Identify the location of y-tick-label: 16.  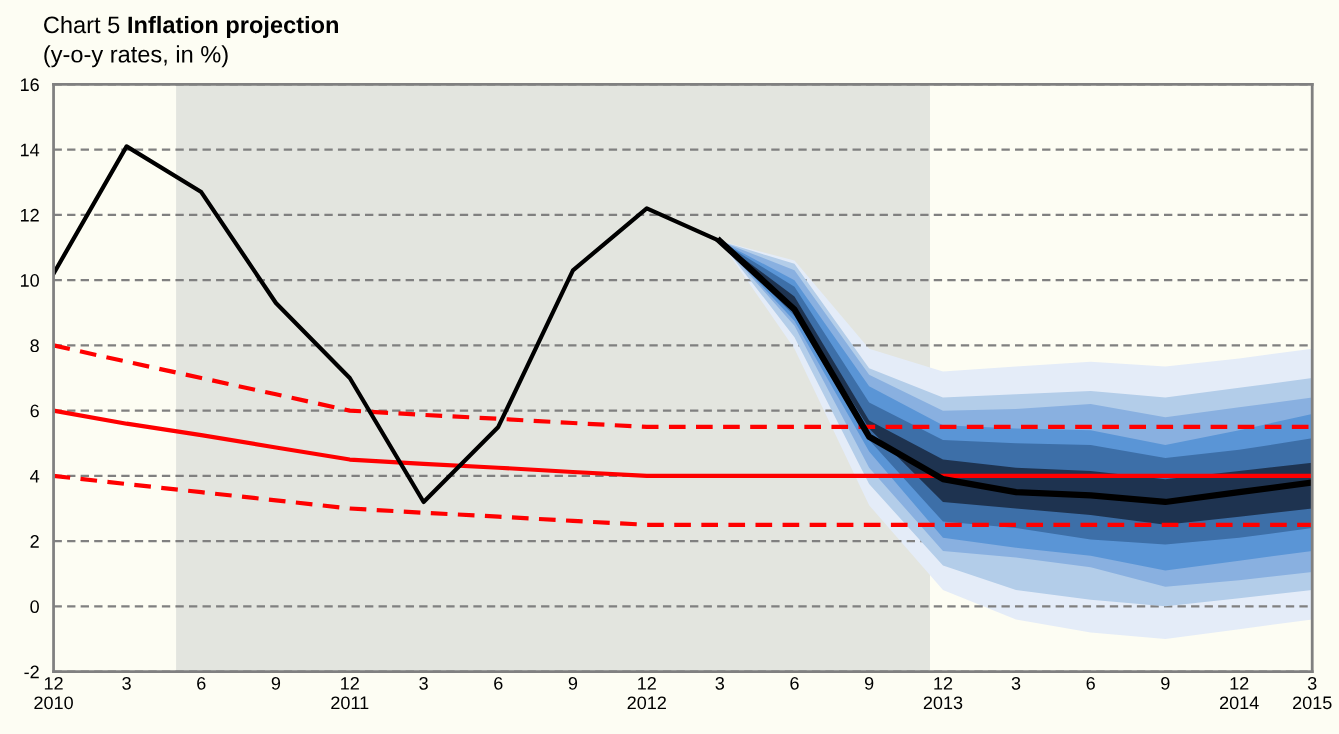
(29, 85).